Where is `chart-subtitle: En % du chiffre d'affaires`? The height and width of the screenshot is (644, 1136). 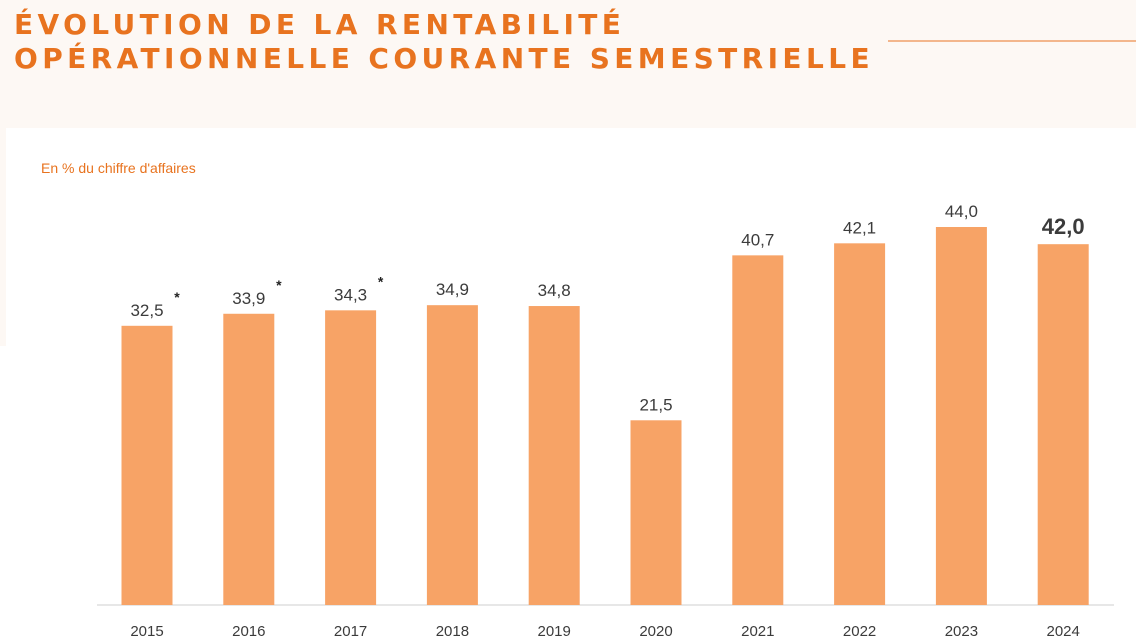 chart-subtitle: En % du chiffre d'affaires is located at coordinates (118, 168).